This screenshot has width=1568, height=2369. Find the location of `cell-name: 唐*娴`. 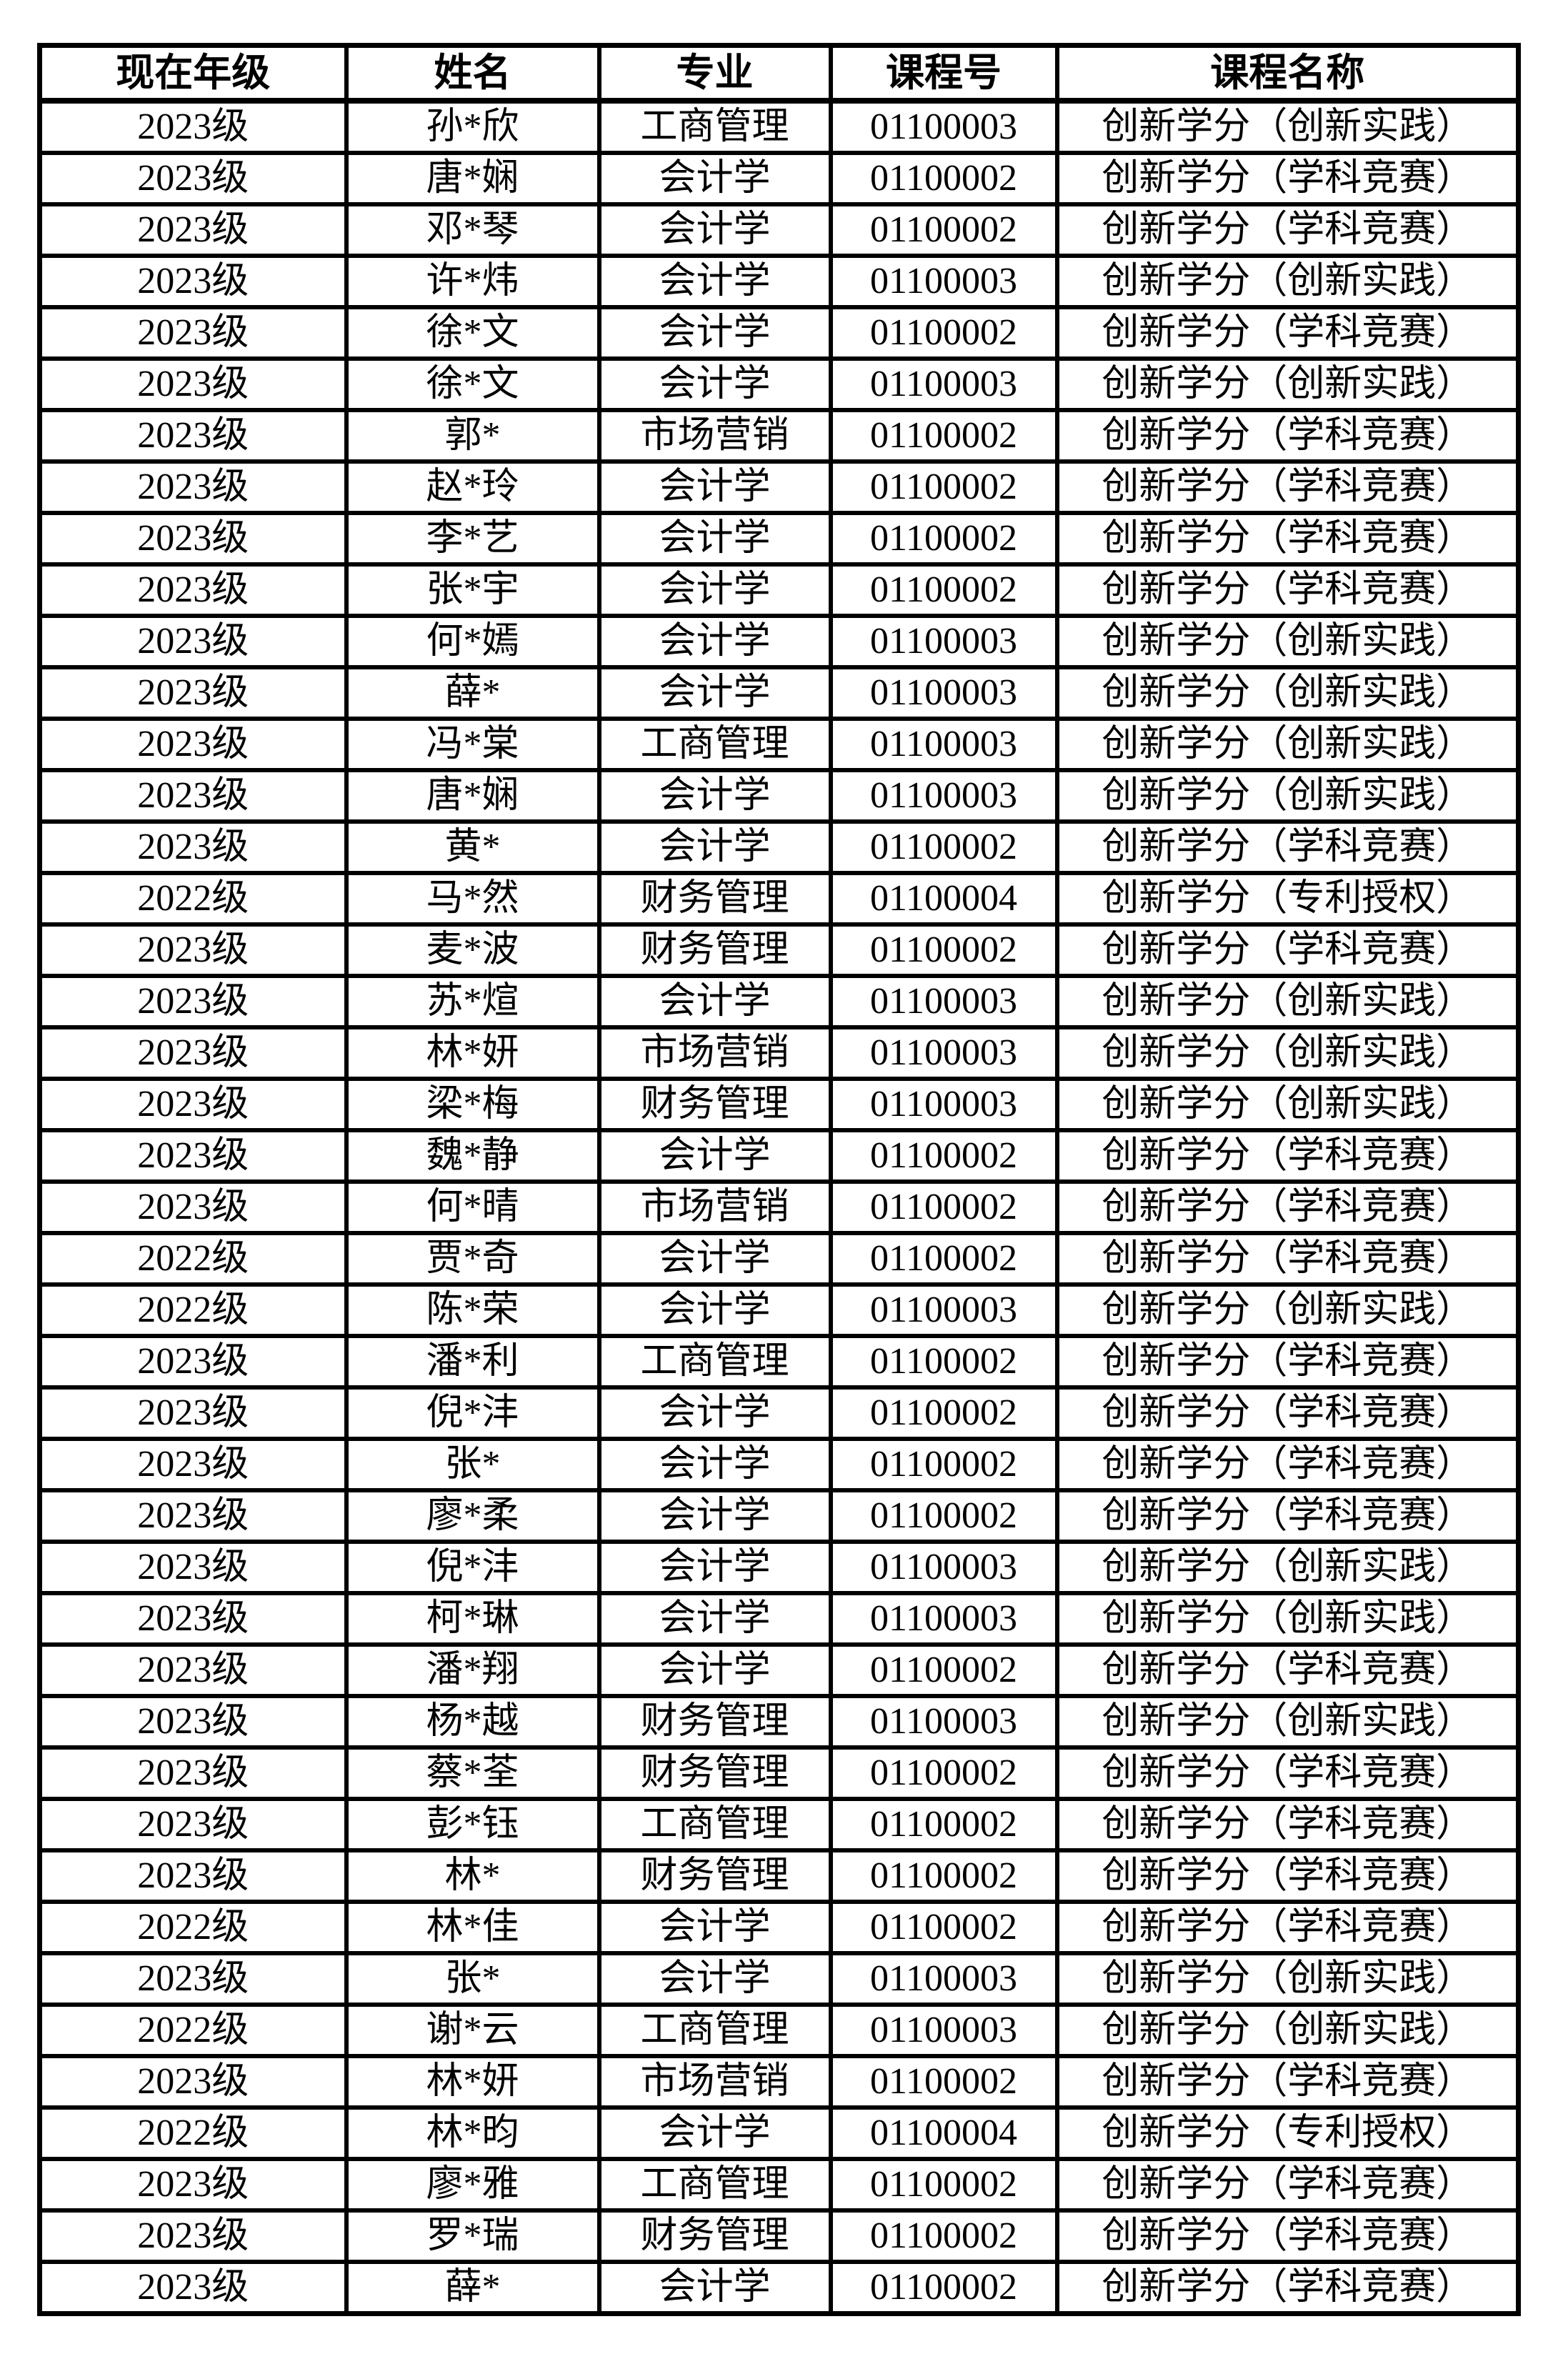

cell-name: 唐*娴 is located at coordinates (472, 178).